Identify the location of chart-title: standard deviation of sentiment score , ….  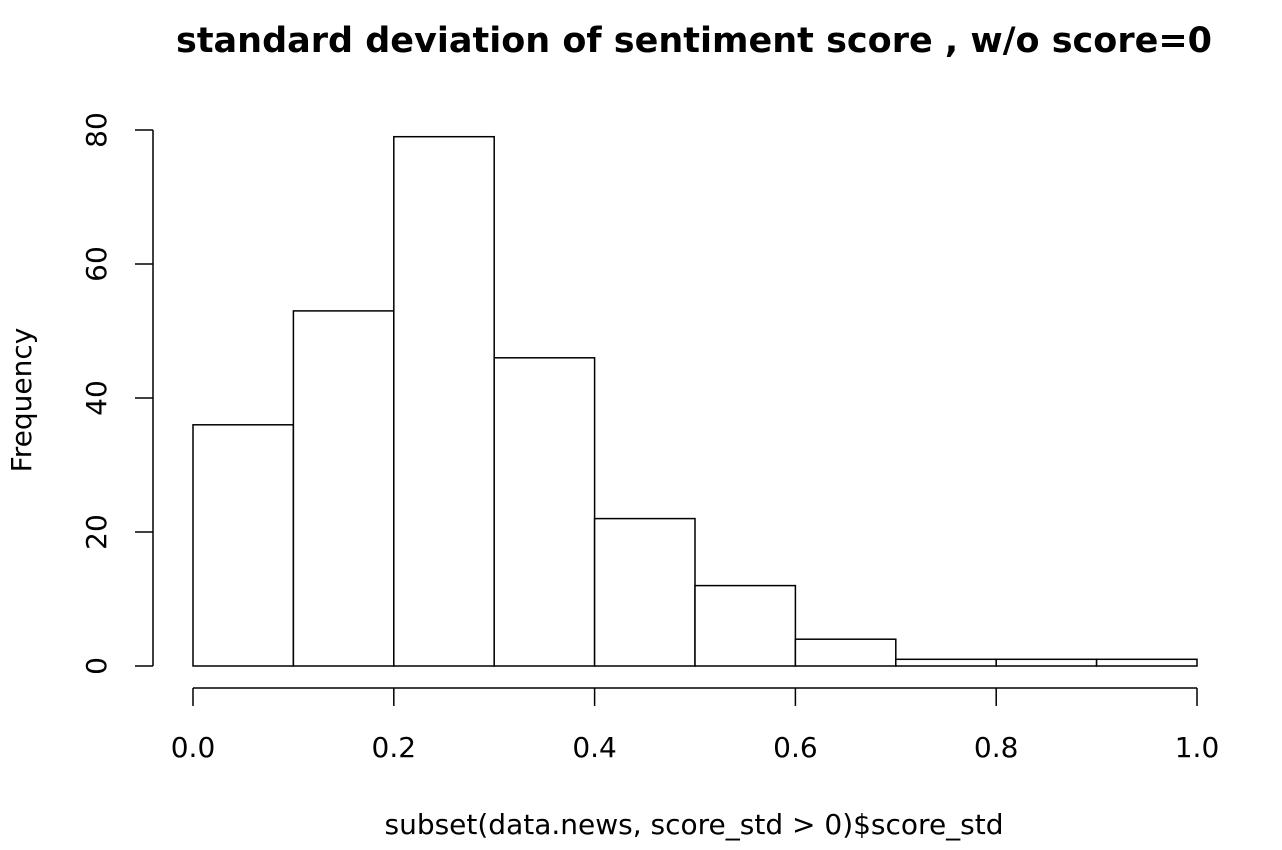
(694, 41).